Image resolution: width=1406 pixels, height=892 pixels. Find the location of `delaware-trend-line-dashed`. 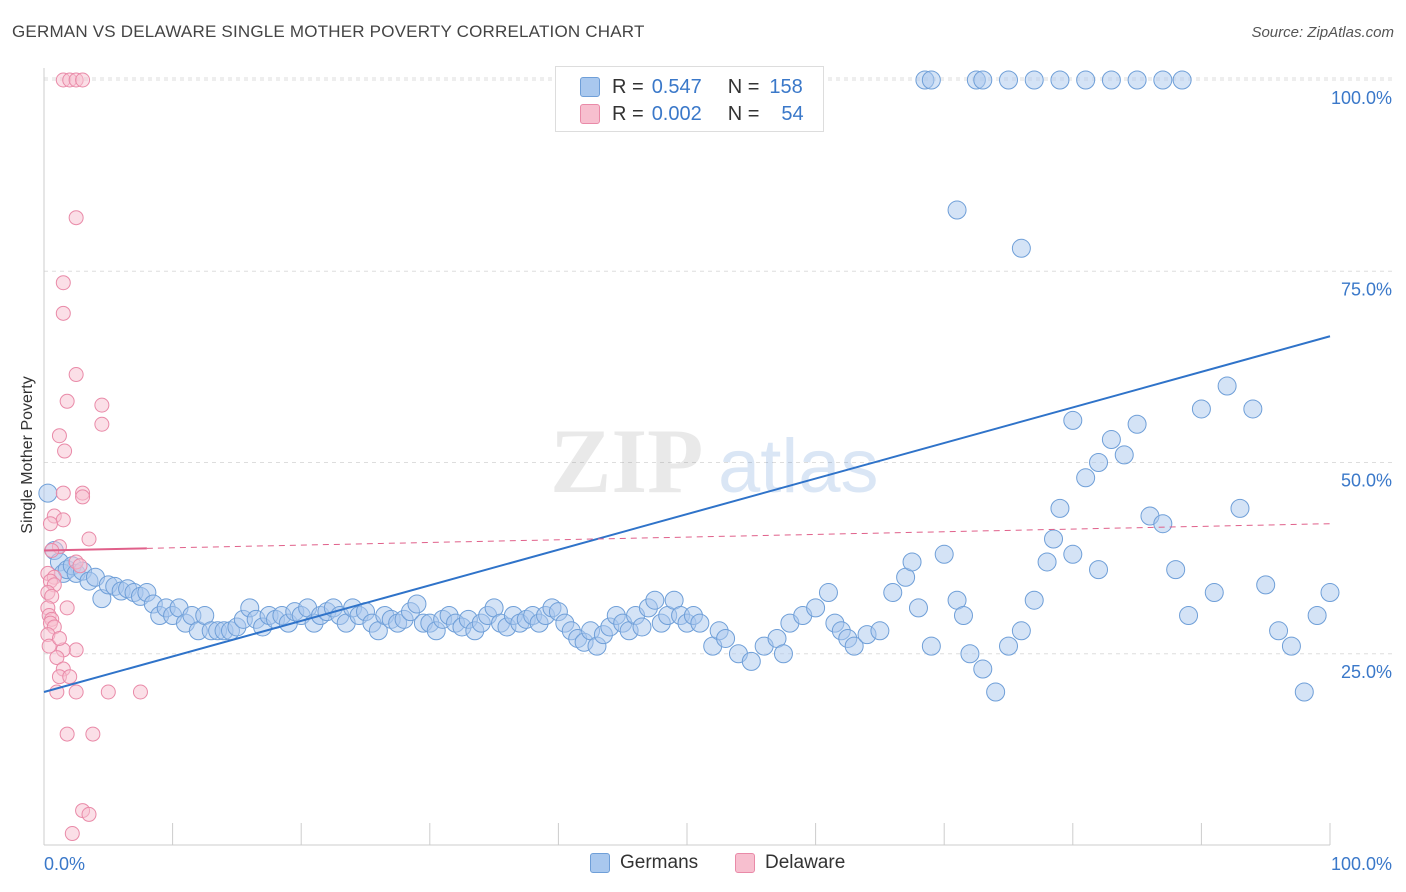

delaware-trend-line-dashed is located at coordinates (738, 536).